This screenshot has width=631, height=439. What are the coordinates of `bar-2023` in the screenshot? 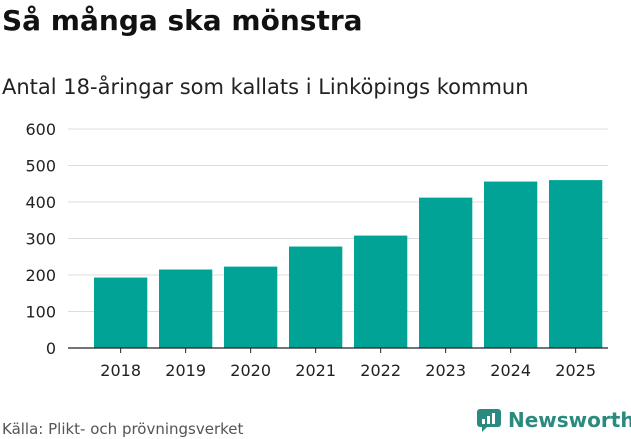 It's located at (446, 272).